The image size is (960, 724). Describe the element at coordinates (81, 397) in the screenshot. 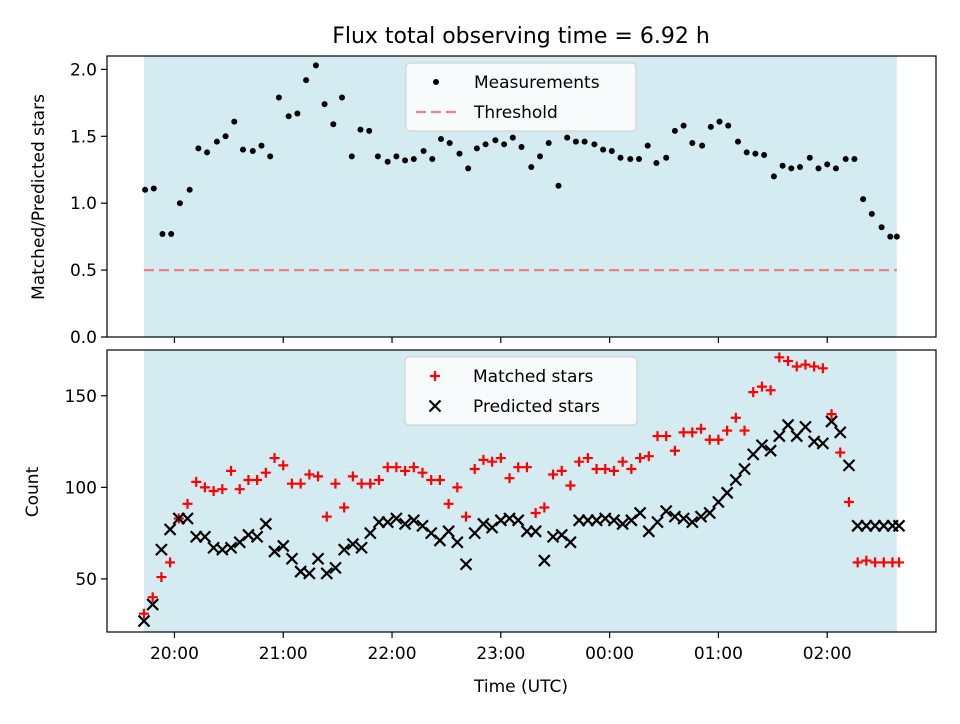

I see `bottom-panel-y-tick-label: 150` at that location.